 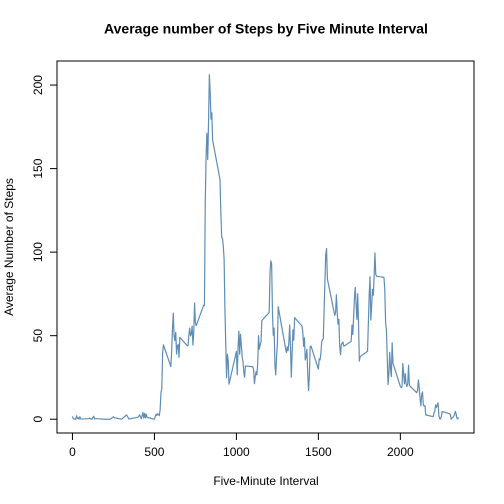 What do you see at coordinates (236, 452) in the screenshot?
I see `x-tick-label: 1000` at bounding box center [236, 452].